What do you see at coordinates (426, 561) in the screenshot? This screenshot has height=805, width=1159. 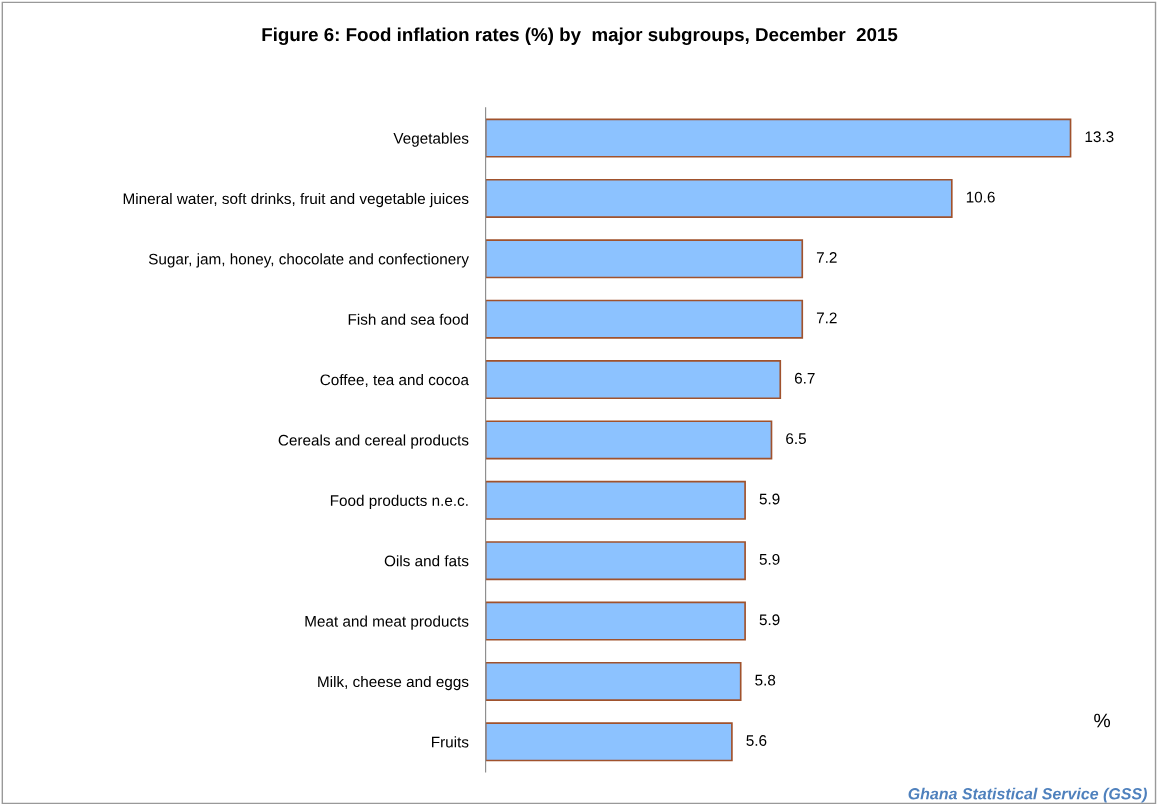 I see `y-tick-label: Oils and fats` at bounding box center [426, 561].